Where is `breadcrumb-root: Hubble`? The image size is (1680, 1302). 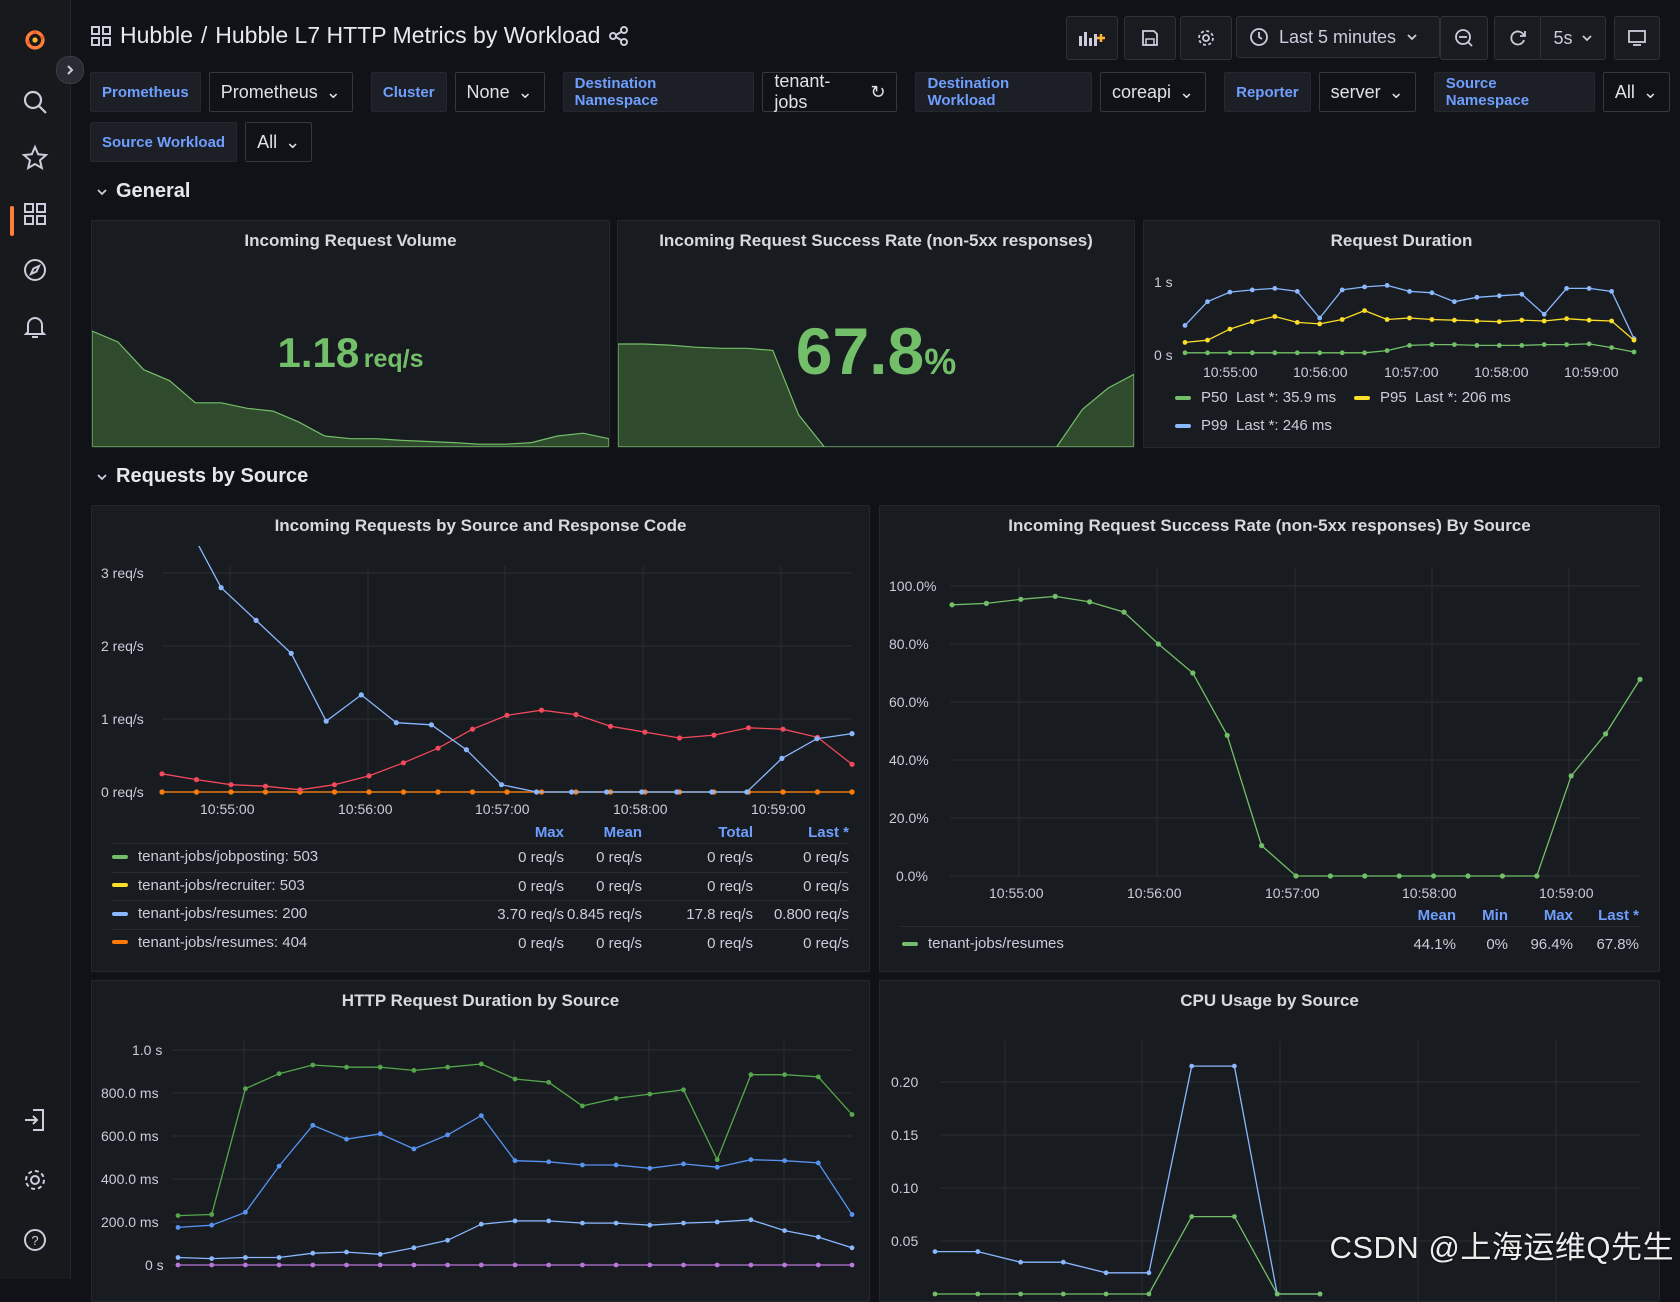
breadcrumb-root: Hubble is located at coordinates (156, 35).